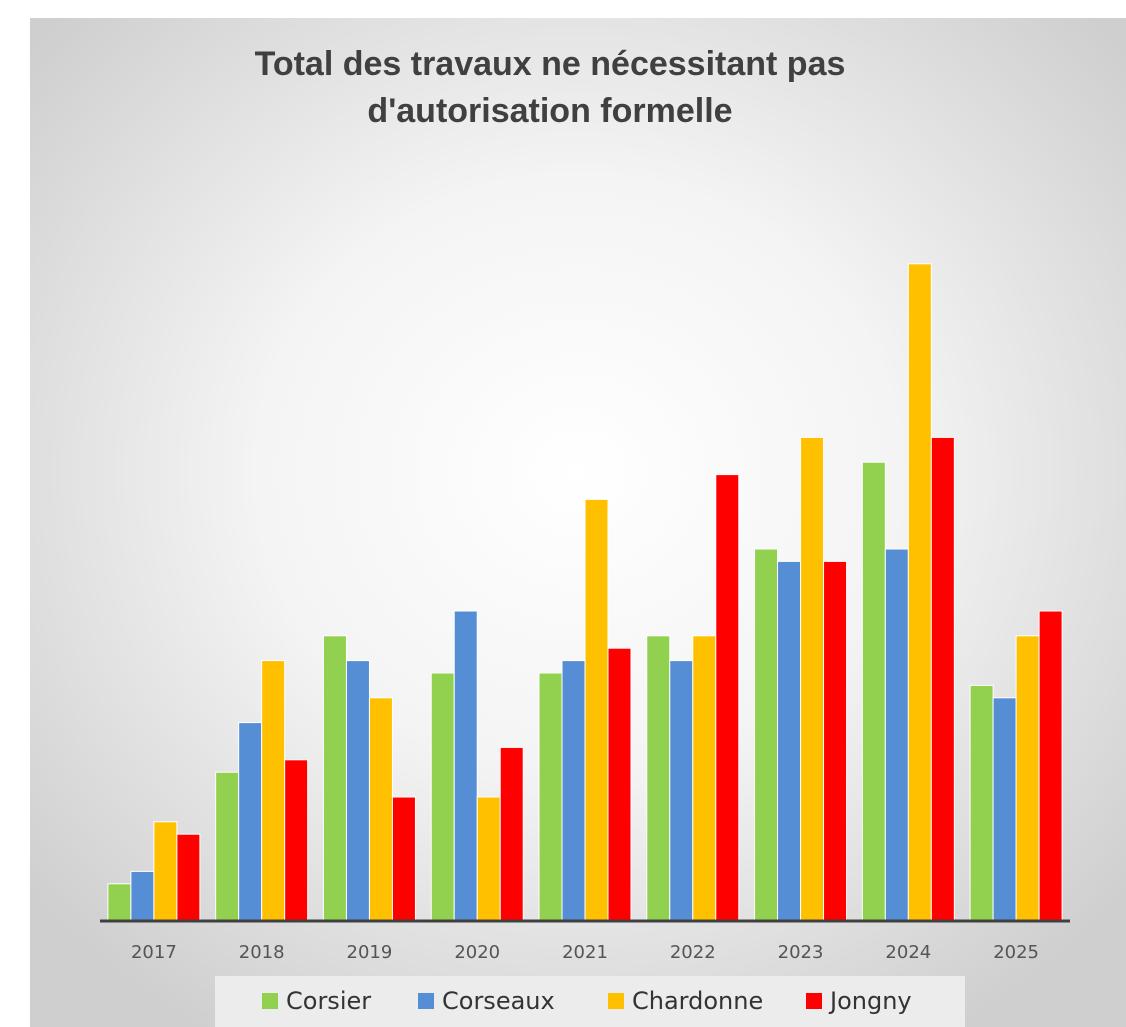 Image resolution: width=1126 pixels, height=1027 pixels. What do you see at coordinates (154, 952) in the screenshot?
I see `x-tick-label: 2017` at bounding box center [154, 952].